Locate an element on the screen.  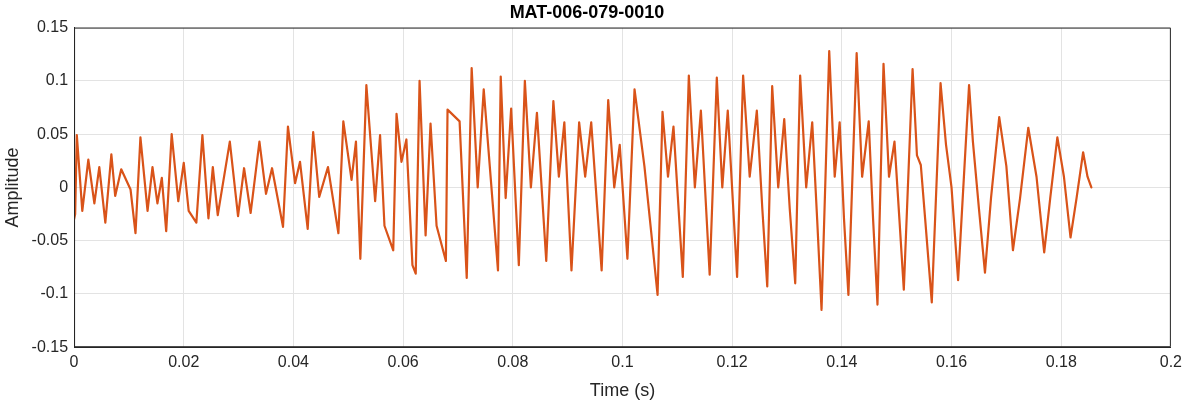
chart-title: MAT-006-079-0010 is located at coordinates (587, 11).